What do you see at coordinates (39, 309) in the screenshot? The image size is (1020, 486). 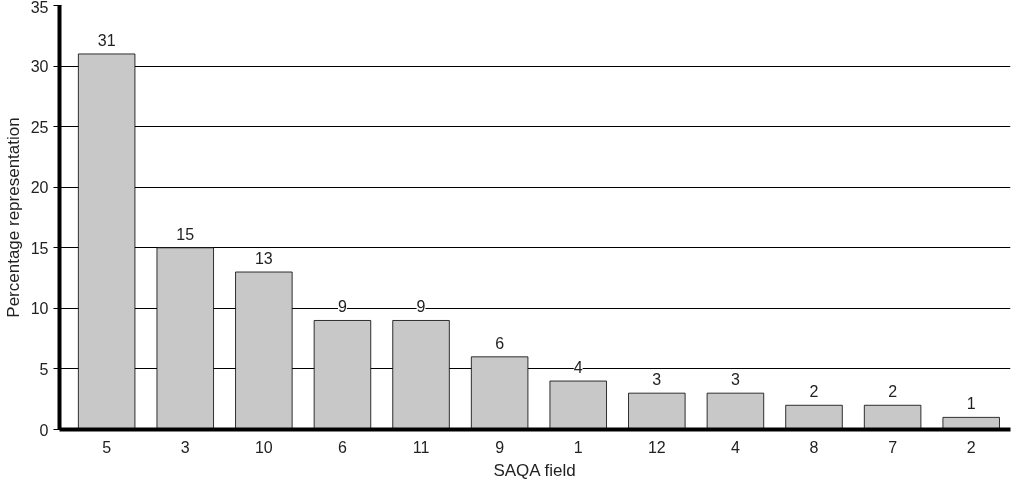 I see `y-tick-label: 10` at bounding box center [39, 309].